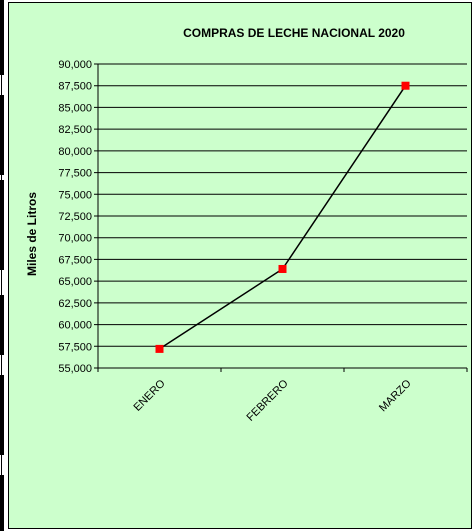 This screenshot has width=475, height=531. Describe the element at coordinates (75, 304) in the screenshot. I see `y-tick-label: 62,500` at that location.